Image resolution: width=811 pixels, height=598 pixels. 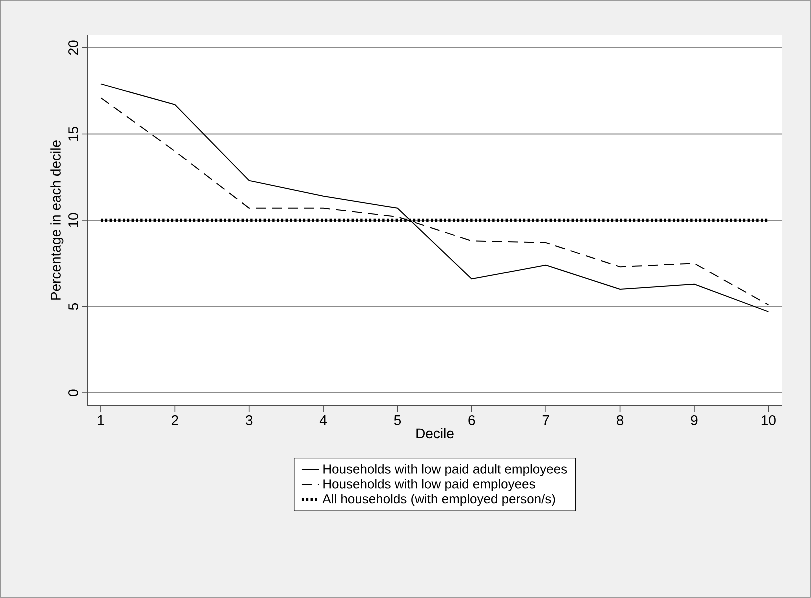 I want to click on legend-label: All households (with employed person/s), so click(x=439, y=500).